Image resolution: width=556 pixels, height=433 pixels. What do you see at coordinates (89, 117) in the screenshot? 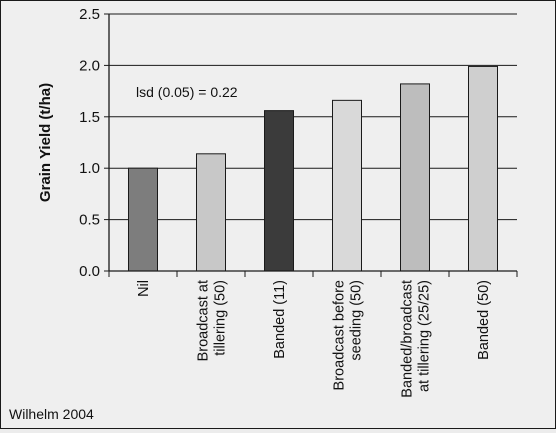
I see `y-tick-label: 1.5` at bounding box center [89, 117].